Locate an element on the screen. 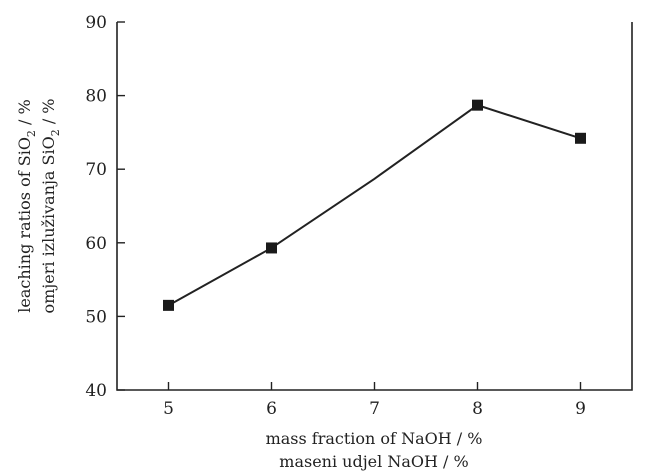 The height and width of the screenshot is (475, 647). y-tick-label: 50 is located at coordinates (96, 317).